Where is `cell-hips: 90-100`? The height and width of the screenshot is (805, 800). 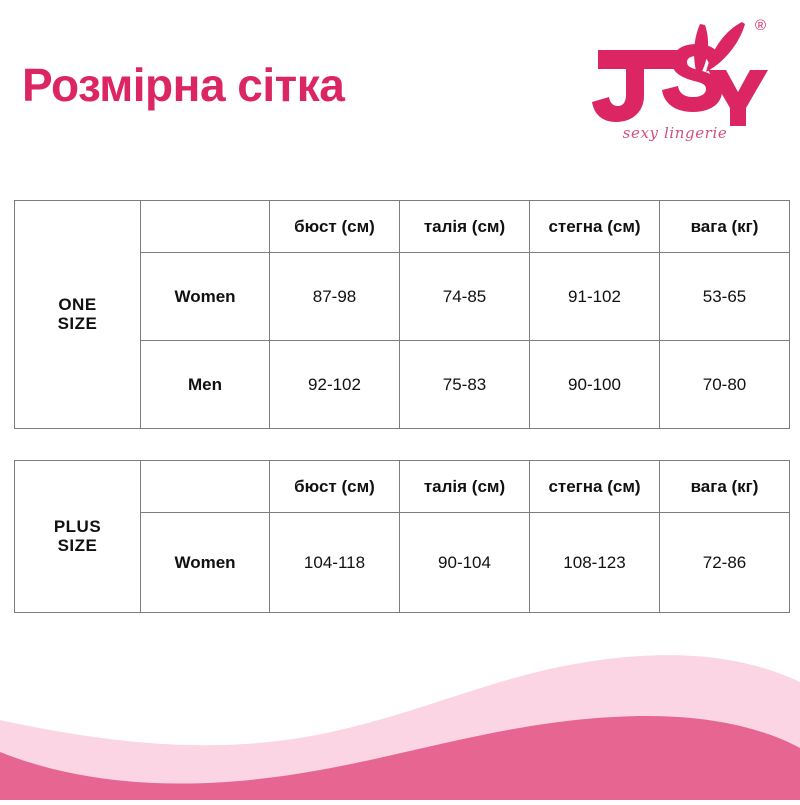 cell-hips: 90-100 is located at coordinates (594, 384).